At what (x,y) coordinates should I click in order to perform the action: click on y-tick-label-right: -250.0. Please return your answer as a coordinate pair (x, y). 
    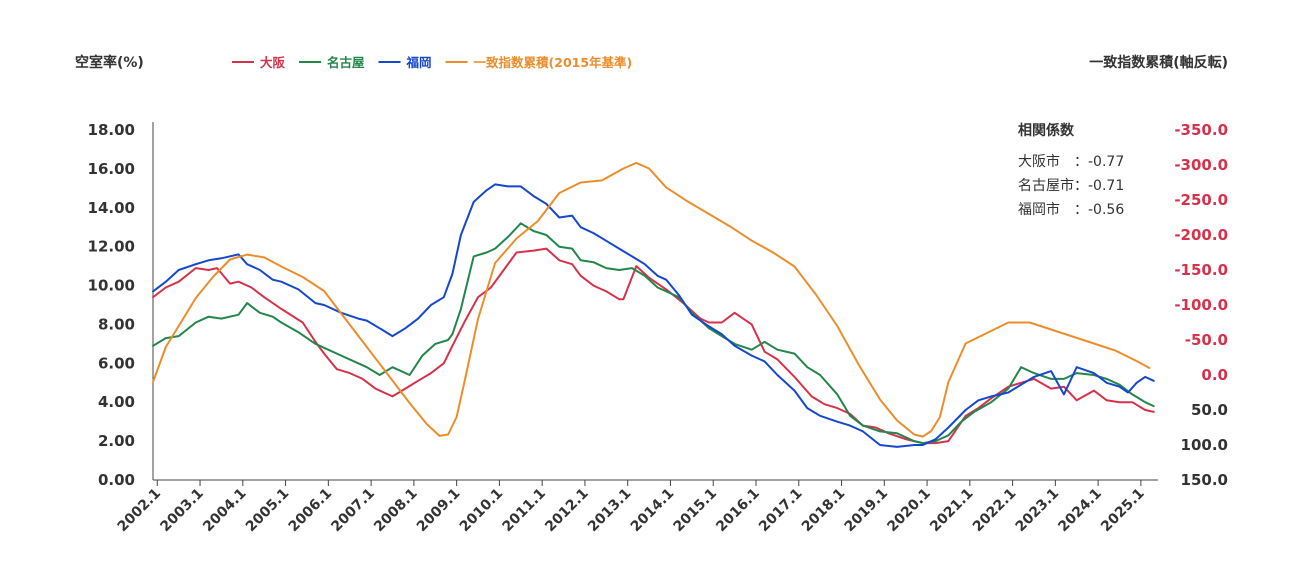
    Looking at the image, I should click on (1201, 200).